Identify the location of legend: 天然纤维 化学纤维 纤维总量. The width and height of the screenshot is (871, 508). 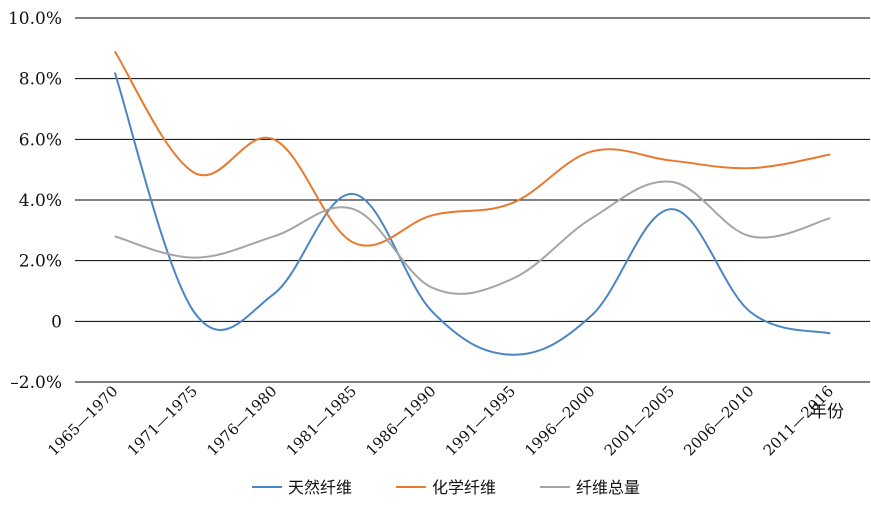
(446, 487).